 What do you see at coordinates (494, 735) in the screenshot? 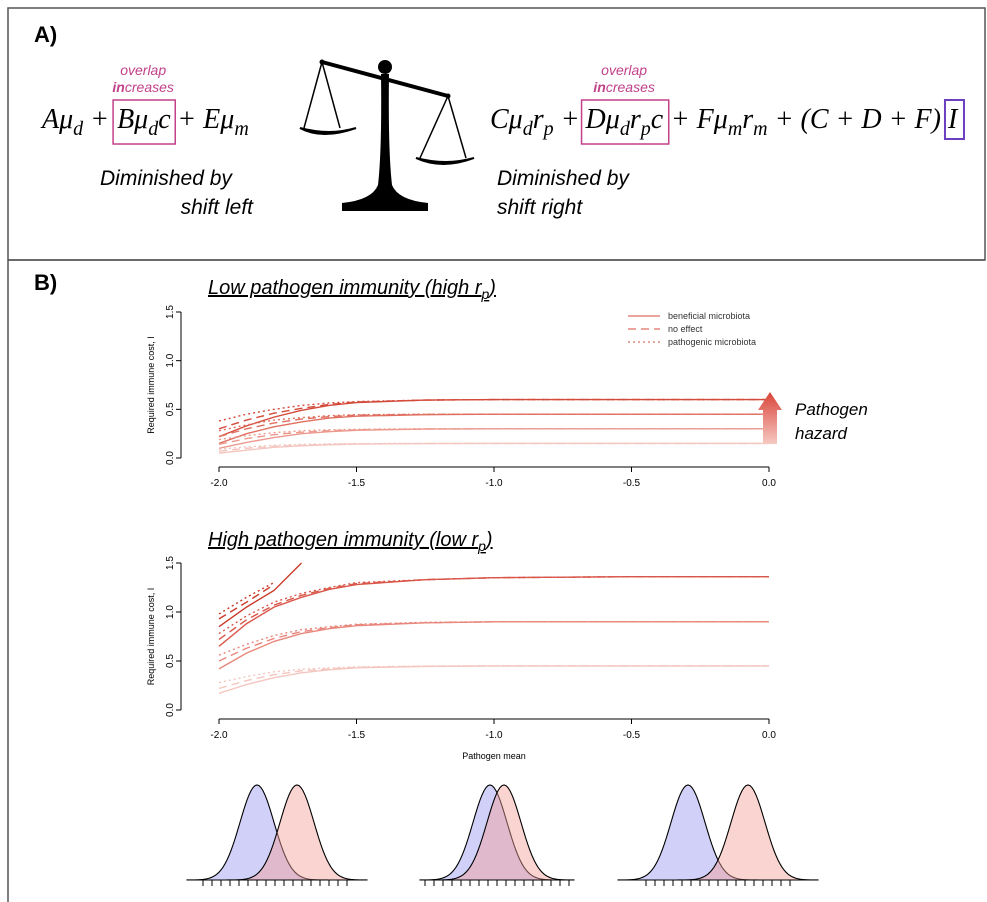
I see `x-tick-label: -1.0` at bounding box center [494, 735].